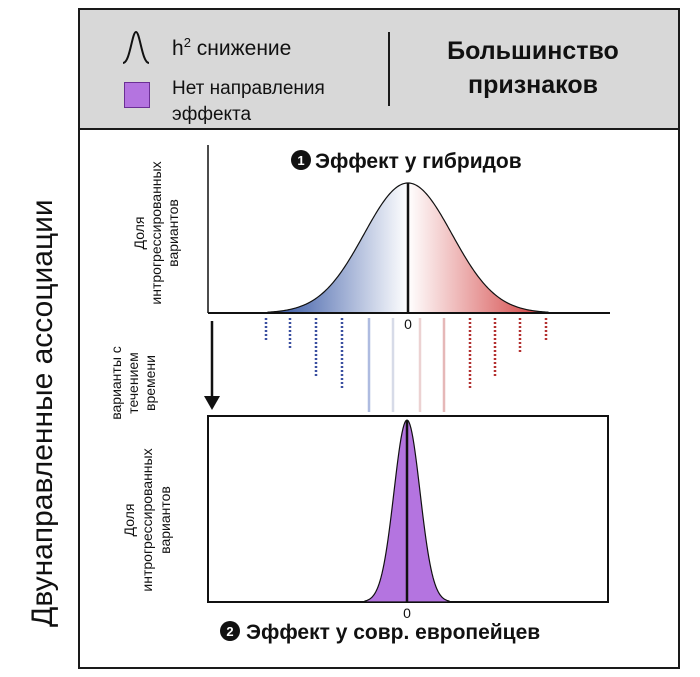 Image resolution: width=700 pixels, height=677 pixels. What do you see at coordinates (137, 95) in the screenshot?
I see `no-direction-swatch` at bounding box center [137, 95].